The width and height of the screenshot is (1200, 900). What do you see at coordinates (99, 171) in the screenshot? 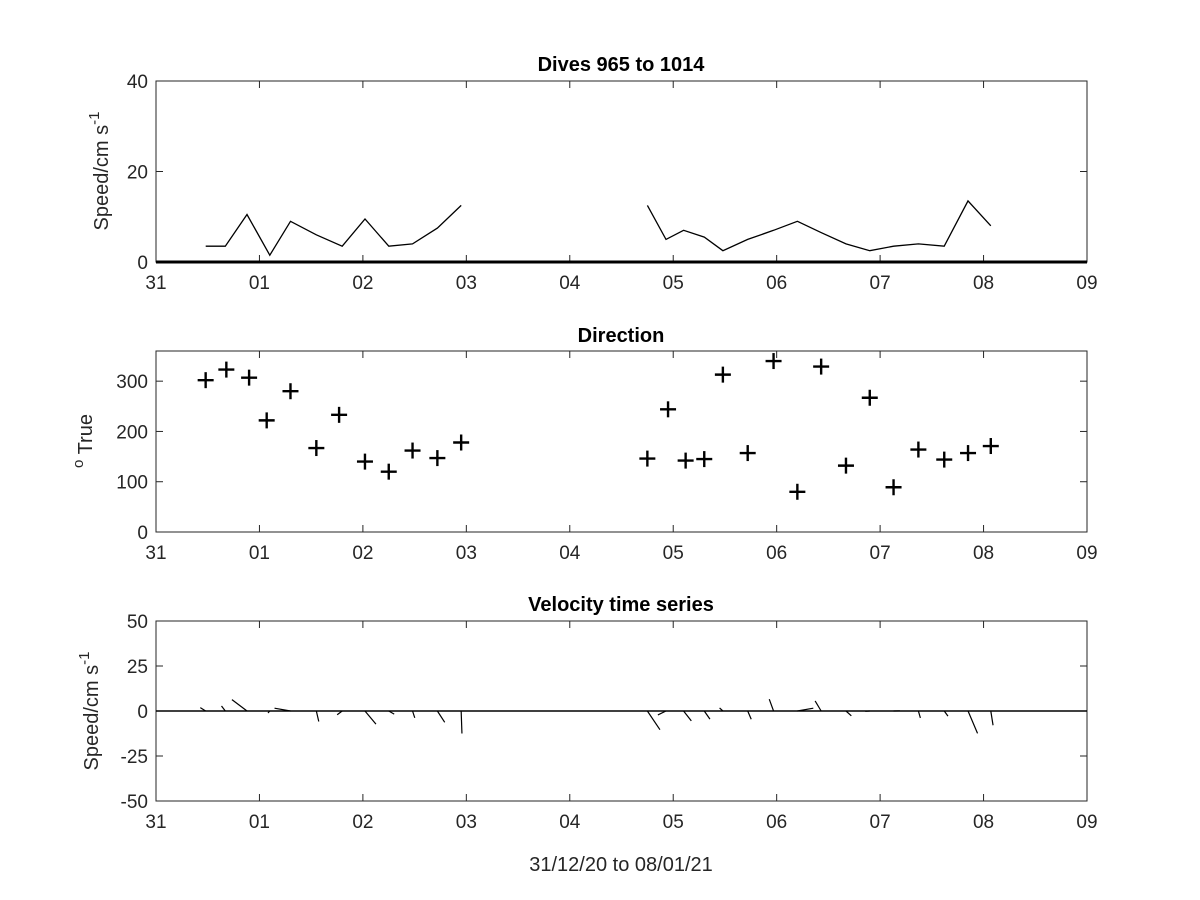
I see `speed-y-axis-label: Speed/cm s-1` at bounding box center [99, 171].